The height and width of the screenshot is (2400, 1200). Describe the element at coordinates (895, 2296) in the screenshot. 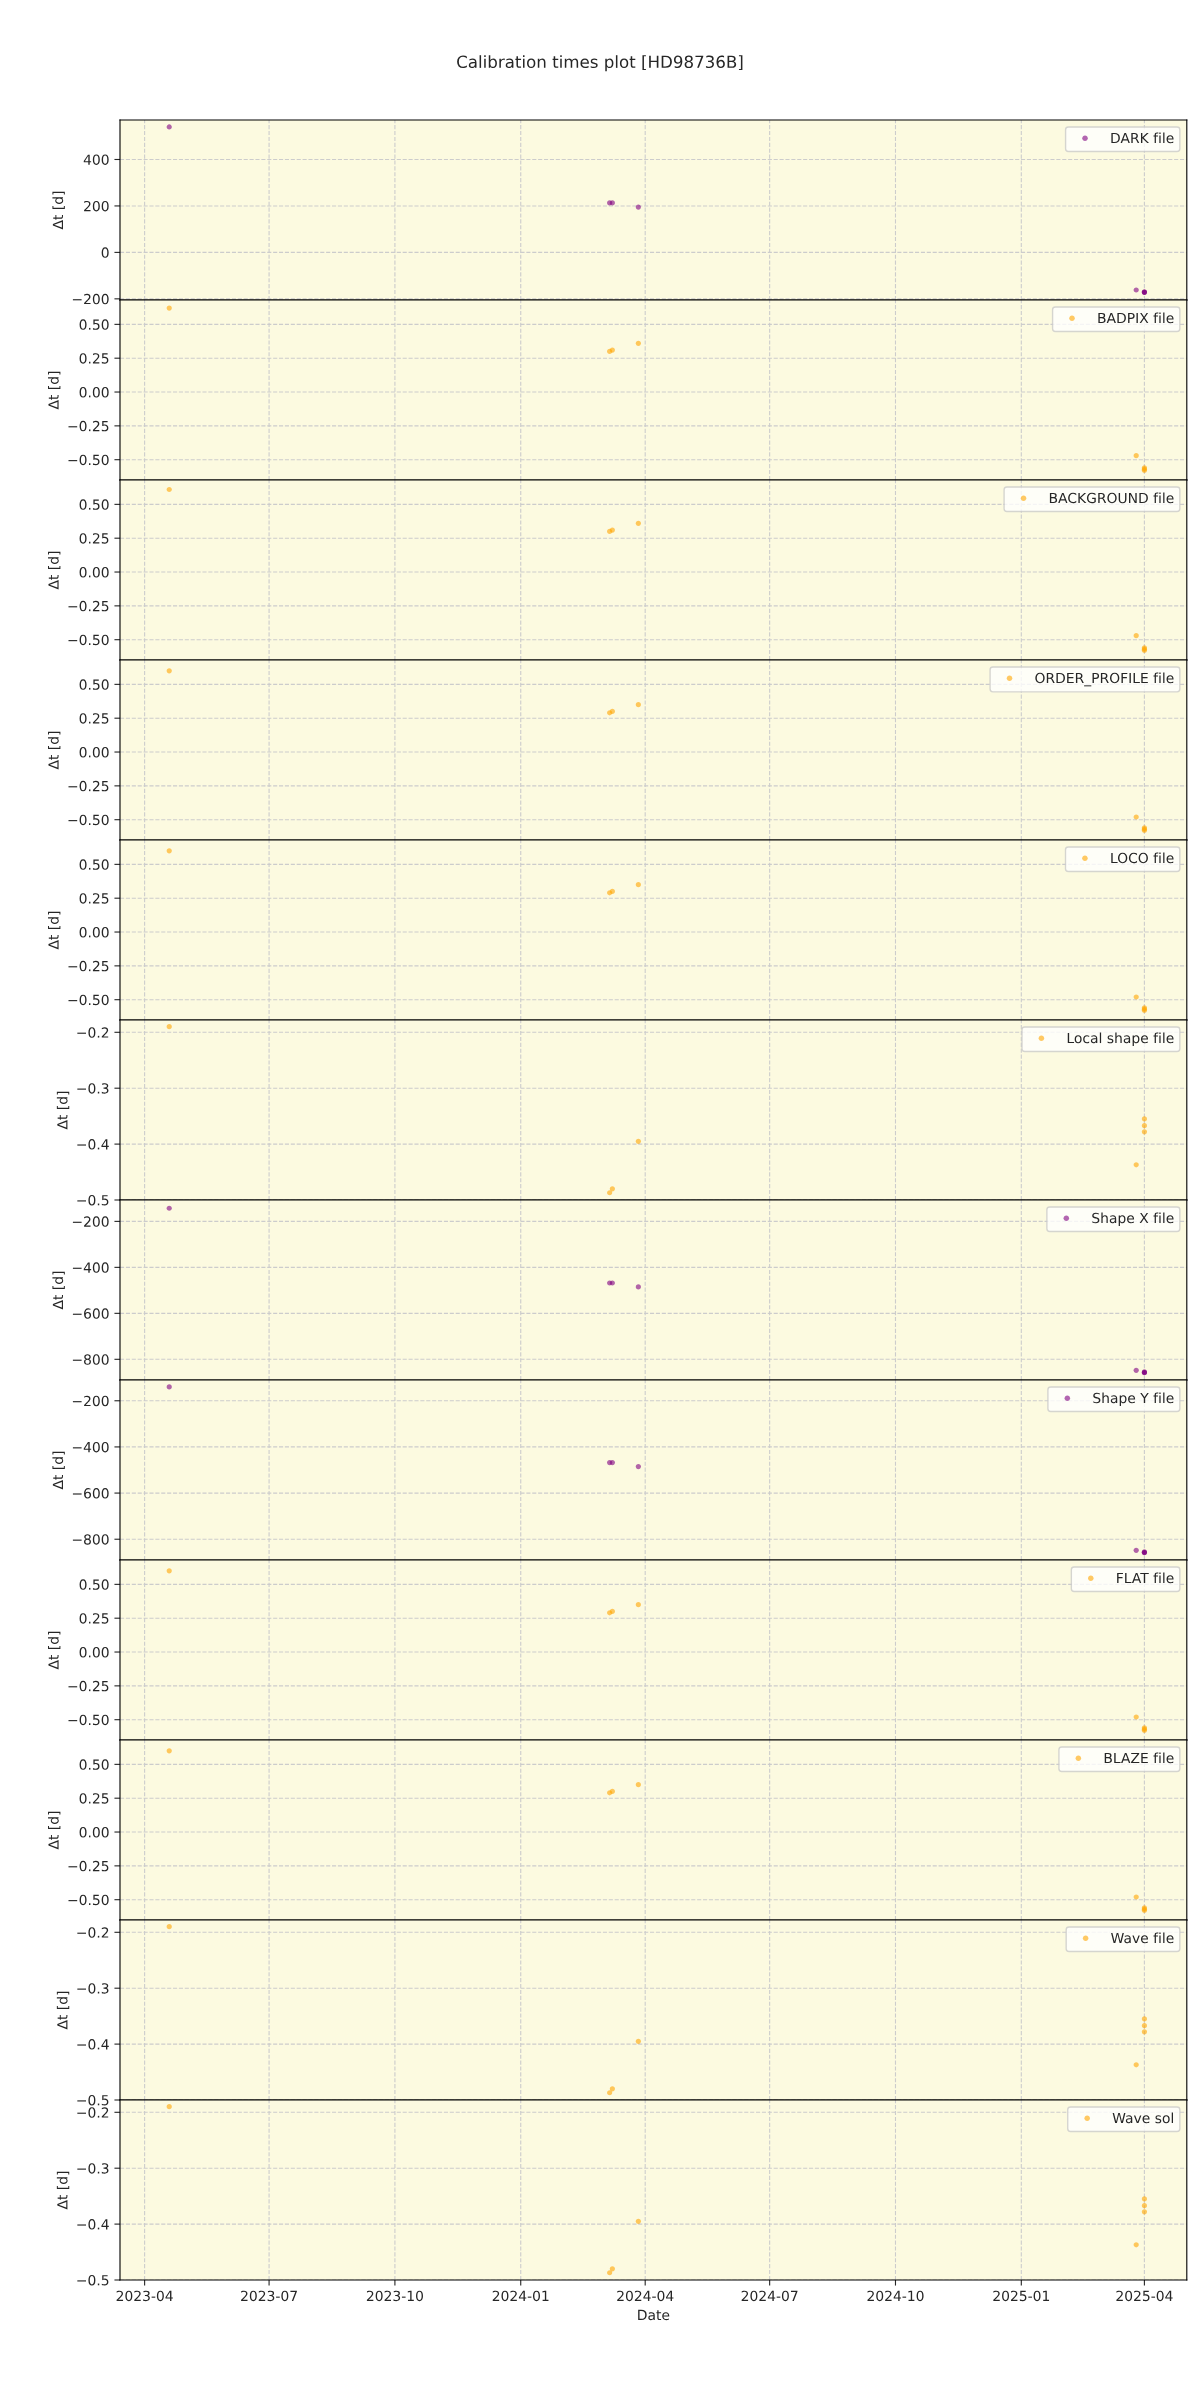

I see `x-tick-label: 2024-10` at that location.